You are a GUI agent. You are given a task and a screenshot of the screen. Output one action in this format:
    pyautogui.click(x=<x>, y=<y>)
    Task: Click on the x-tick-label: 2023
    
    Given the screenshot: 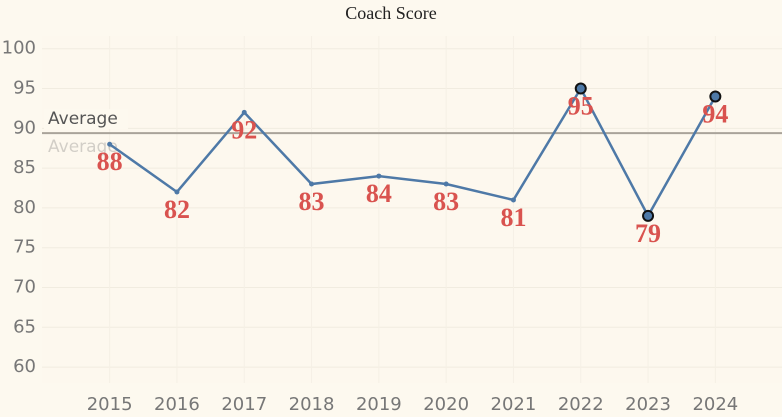 What is the action you would take?
    pyautogui.click(x=648, y=404)
    